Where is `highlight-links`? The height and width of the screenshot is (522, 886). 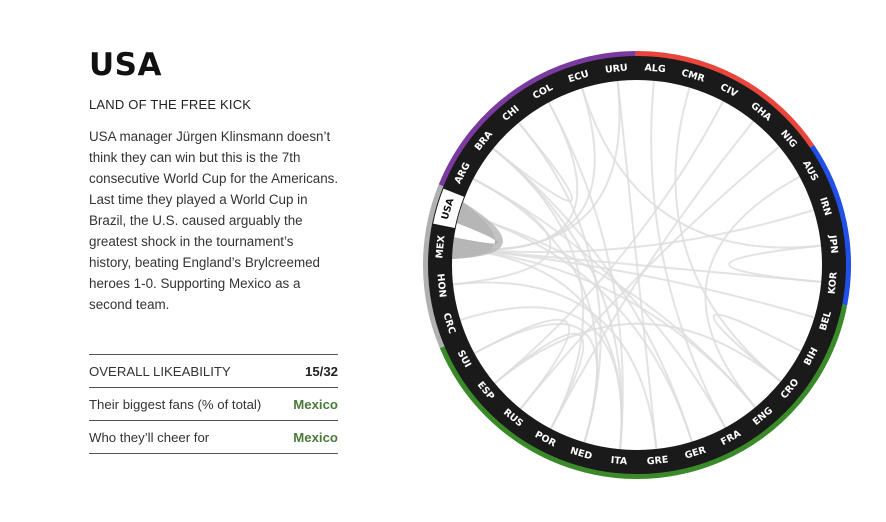 highlight-links is located at coordinates (477, 230).